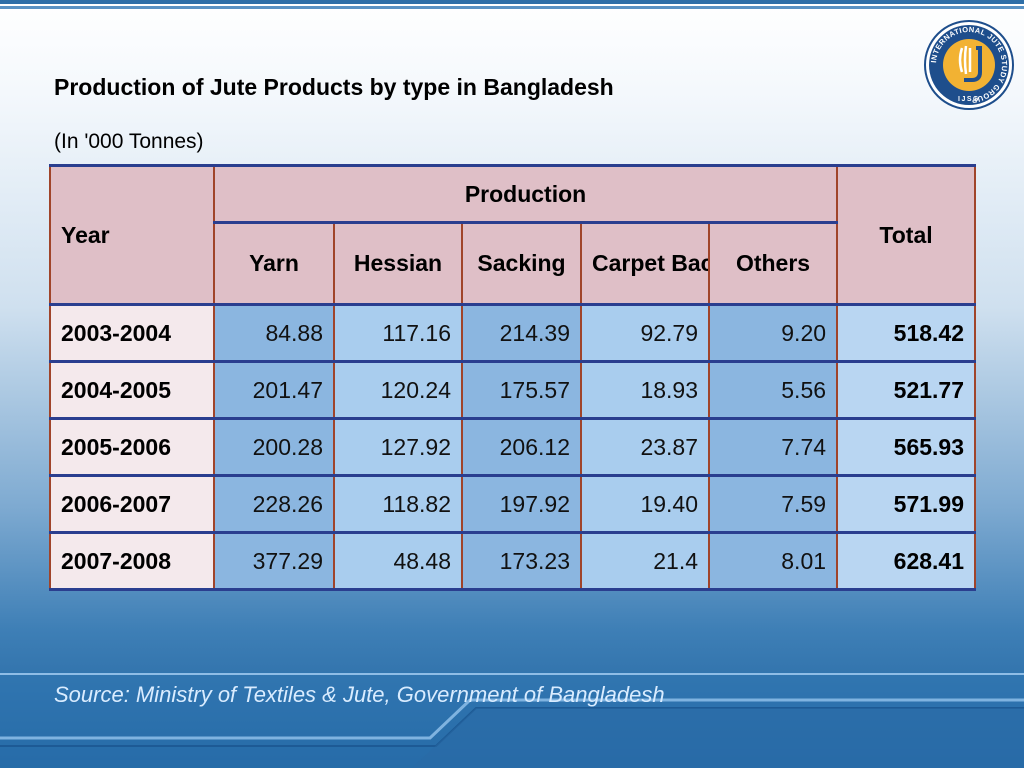 This screenshot has height=768, width=1024. Describe the element at coordinates (274, 263) in the screenshot. I see `column-header-yarn: Yarn` at that location.